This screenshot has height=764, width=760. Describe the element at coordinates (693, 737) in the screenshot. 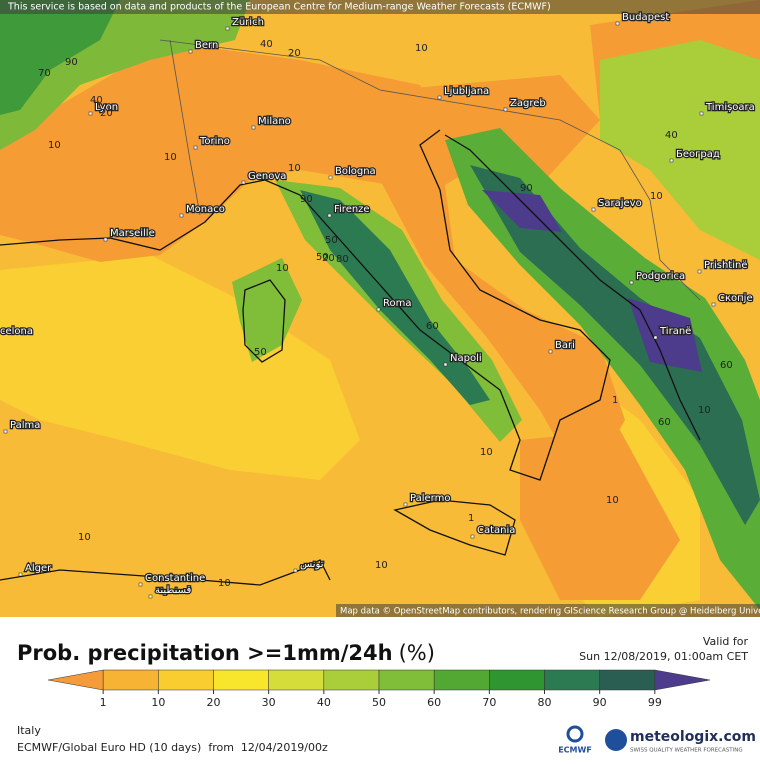

I see `brand: meteologix.com` at that location.